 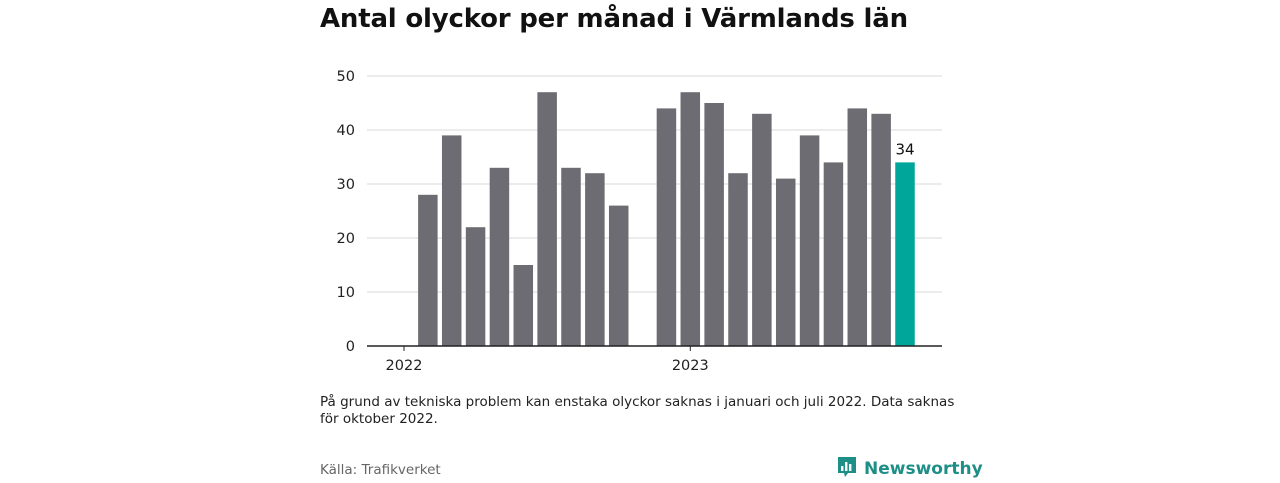 What do you see at coordinates (404, 366) in the screenshot?
I see `x-tick-label: 2022` at bounding box center [404, 366].